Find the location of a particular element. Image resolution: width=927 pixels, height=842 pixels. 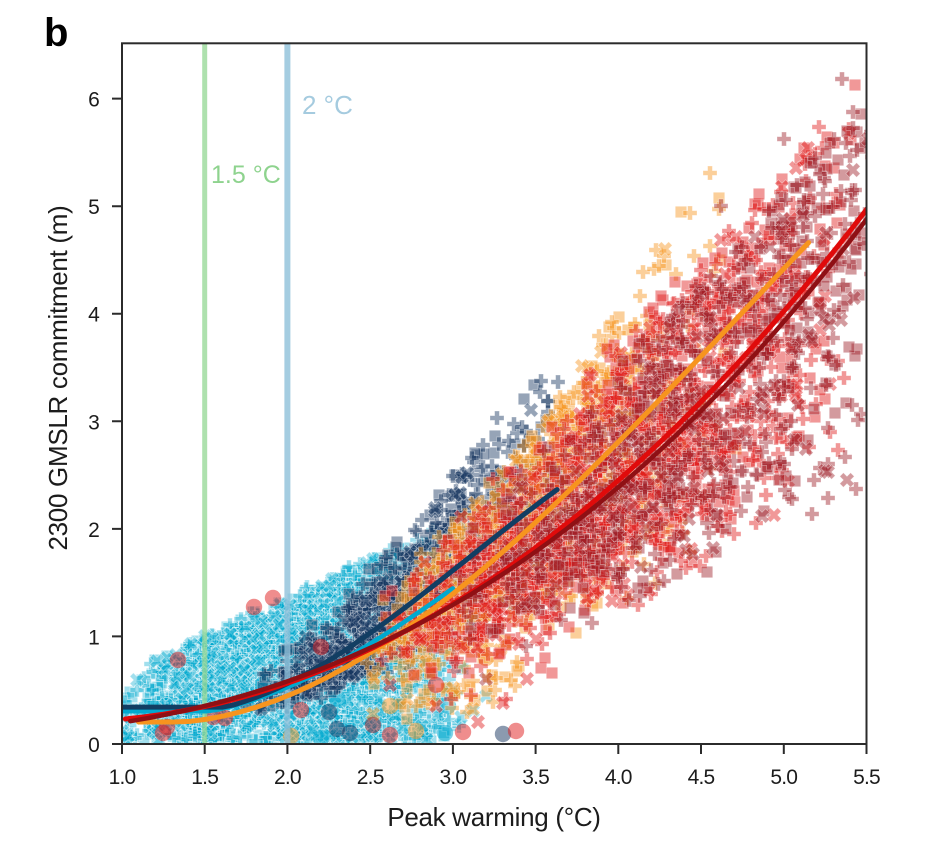

svg-text: b is located at coordinates (56, 33).